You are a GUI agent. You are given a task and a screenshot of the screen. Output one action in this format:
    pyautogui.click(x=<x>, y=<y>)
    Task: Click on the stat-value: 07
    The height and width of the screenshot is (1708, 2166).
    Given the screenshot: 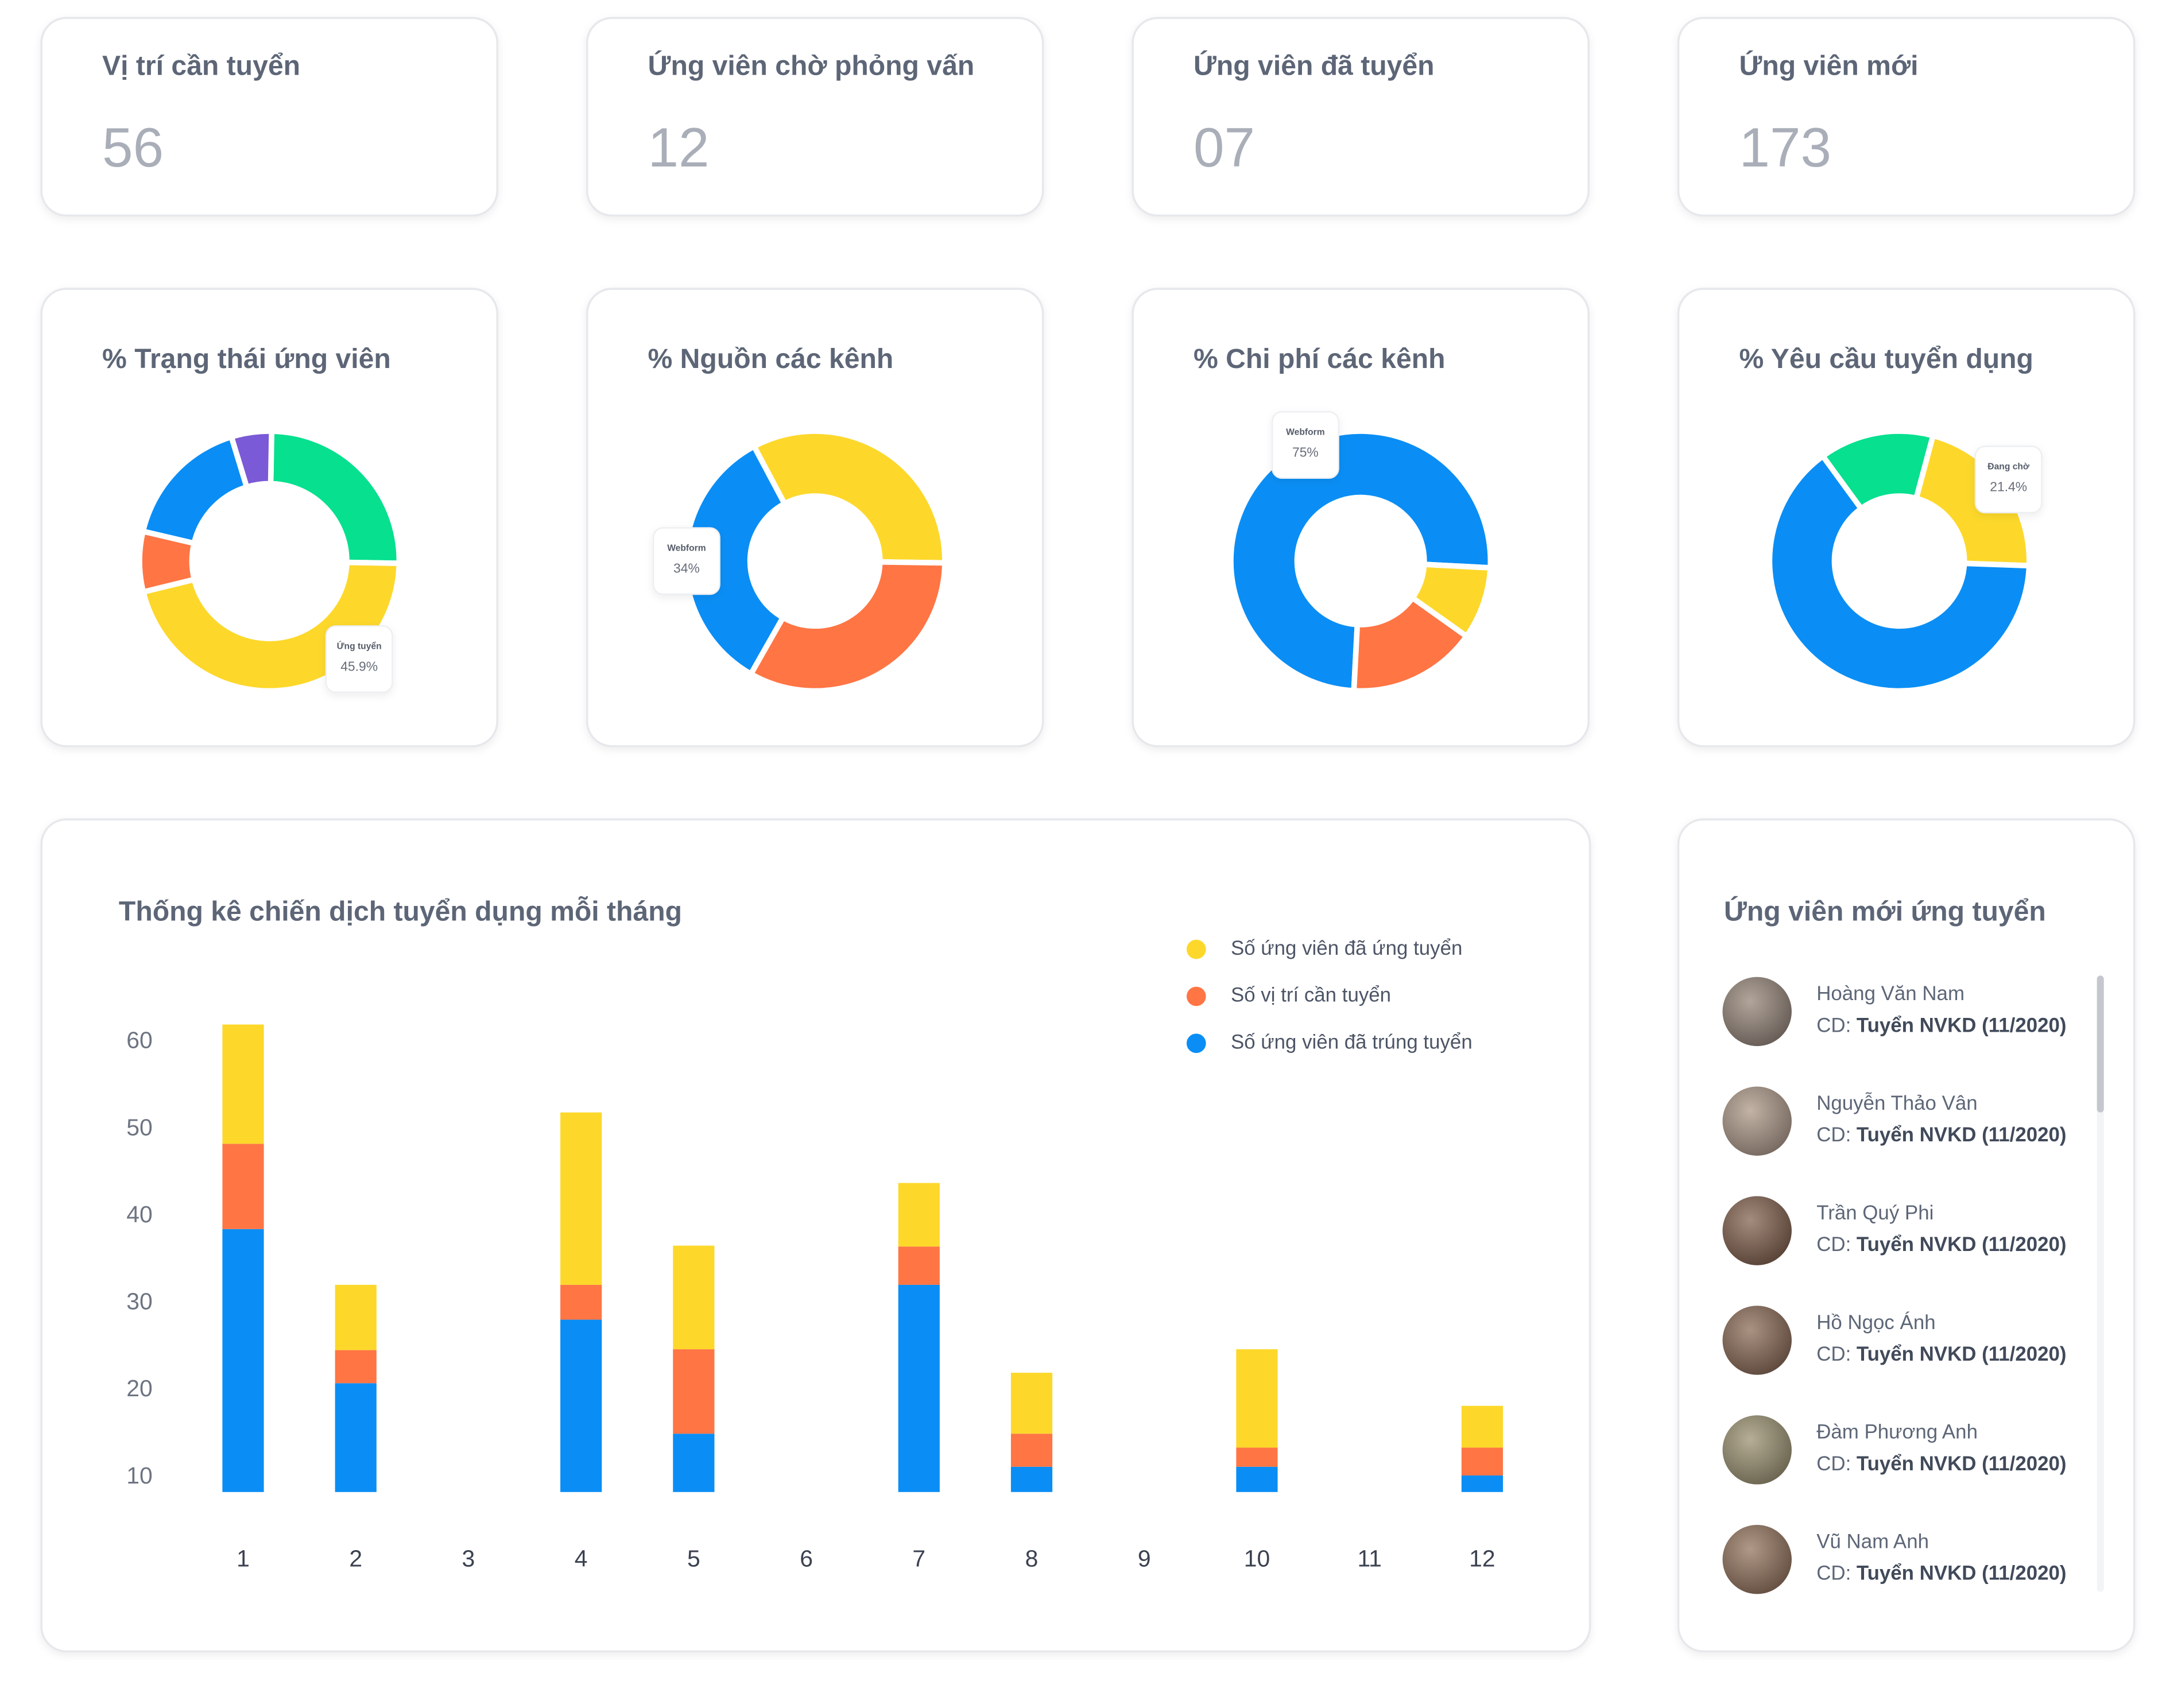 What is the action you would take?
    pyautogui.click(x=1224, y=148)
    